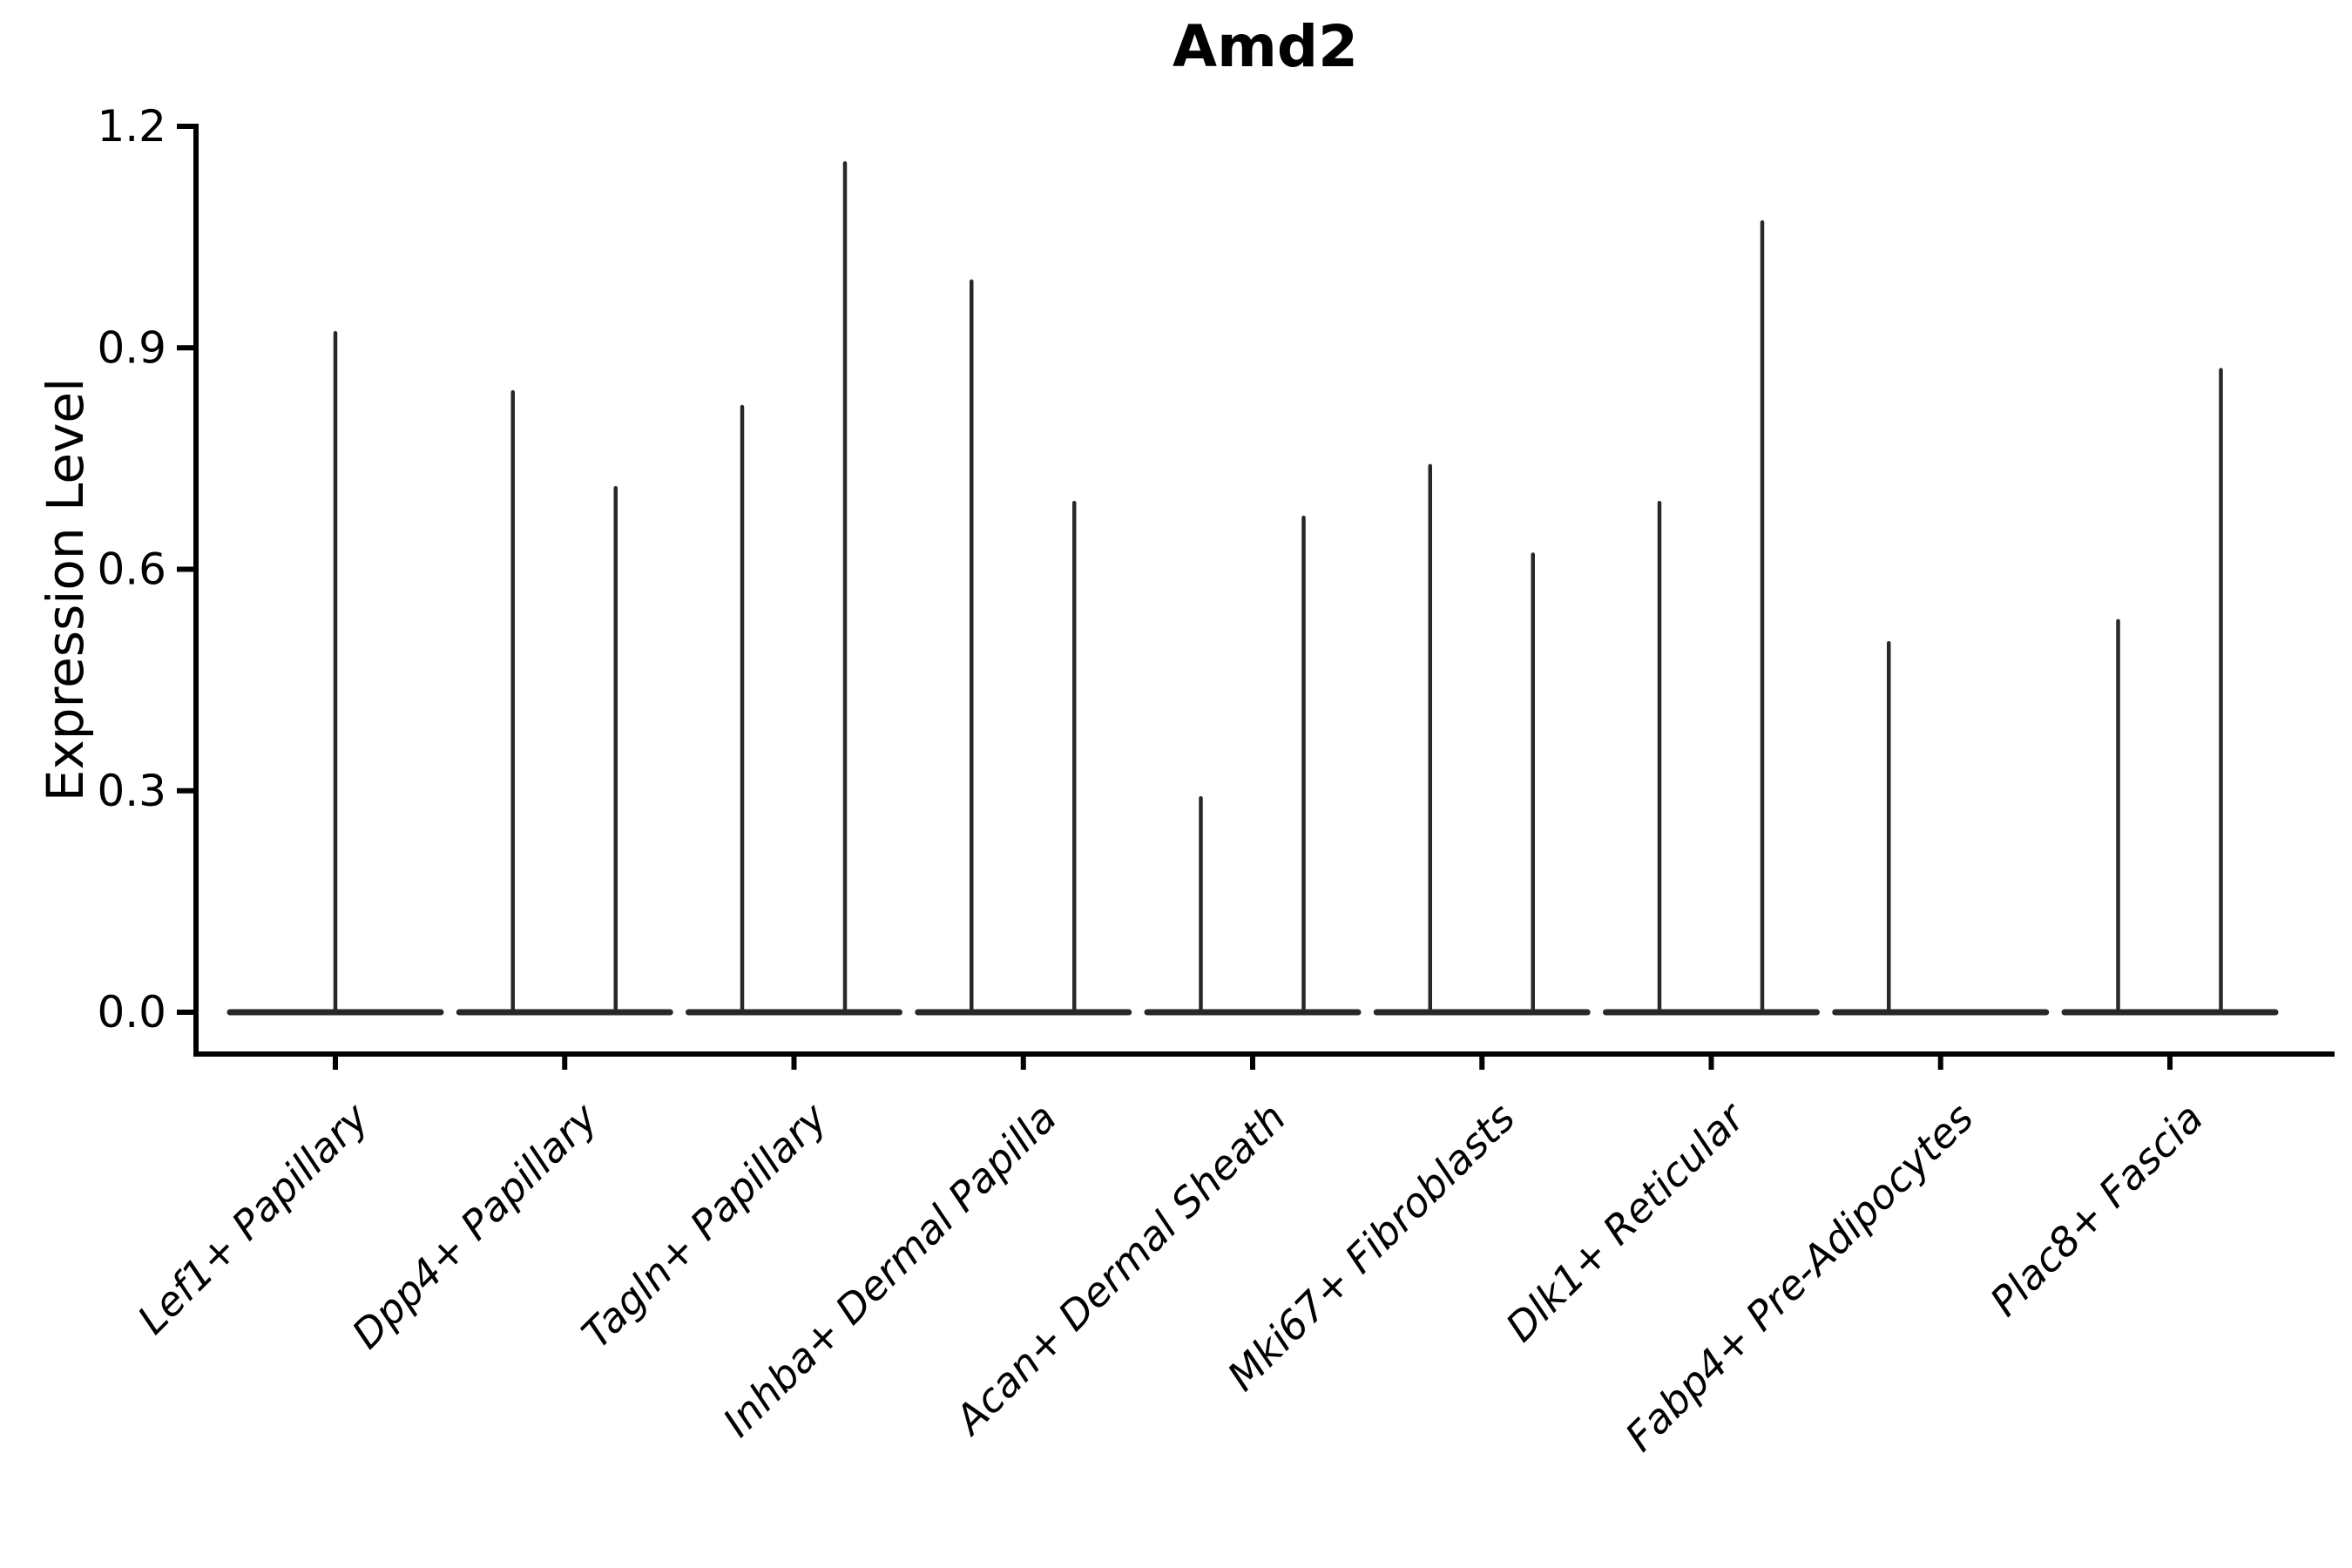 The width and height of the screenshot is (2352, 1568). Describe the element at coordinates (131, 126) in the screenshot. I see `y-tick-label: 1.2` at that location.